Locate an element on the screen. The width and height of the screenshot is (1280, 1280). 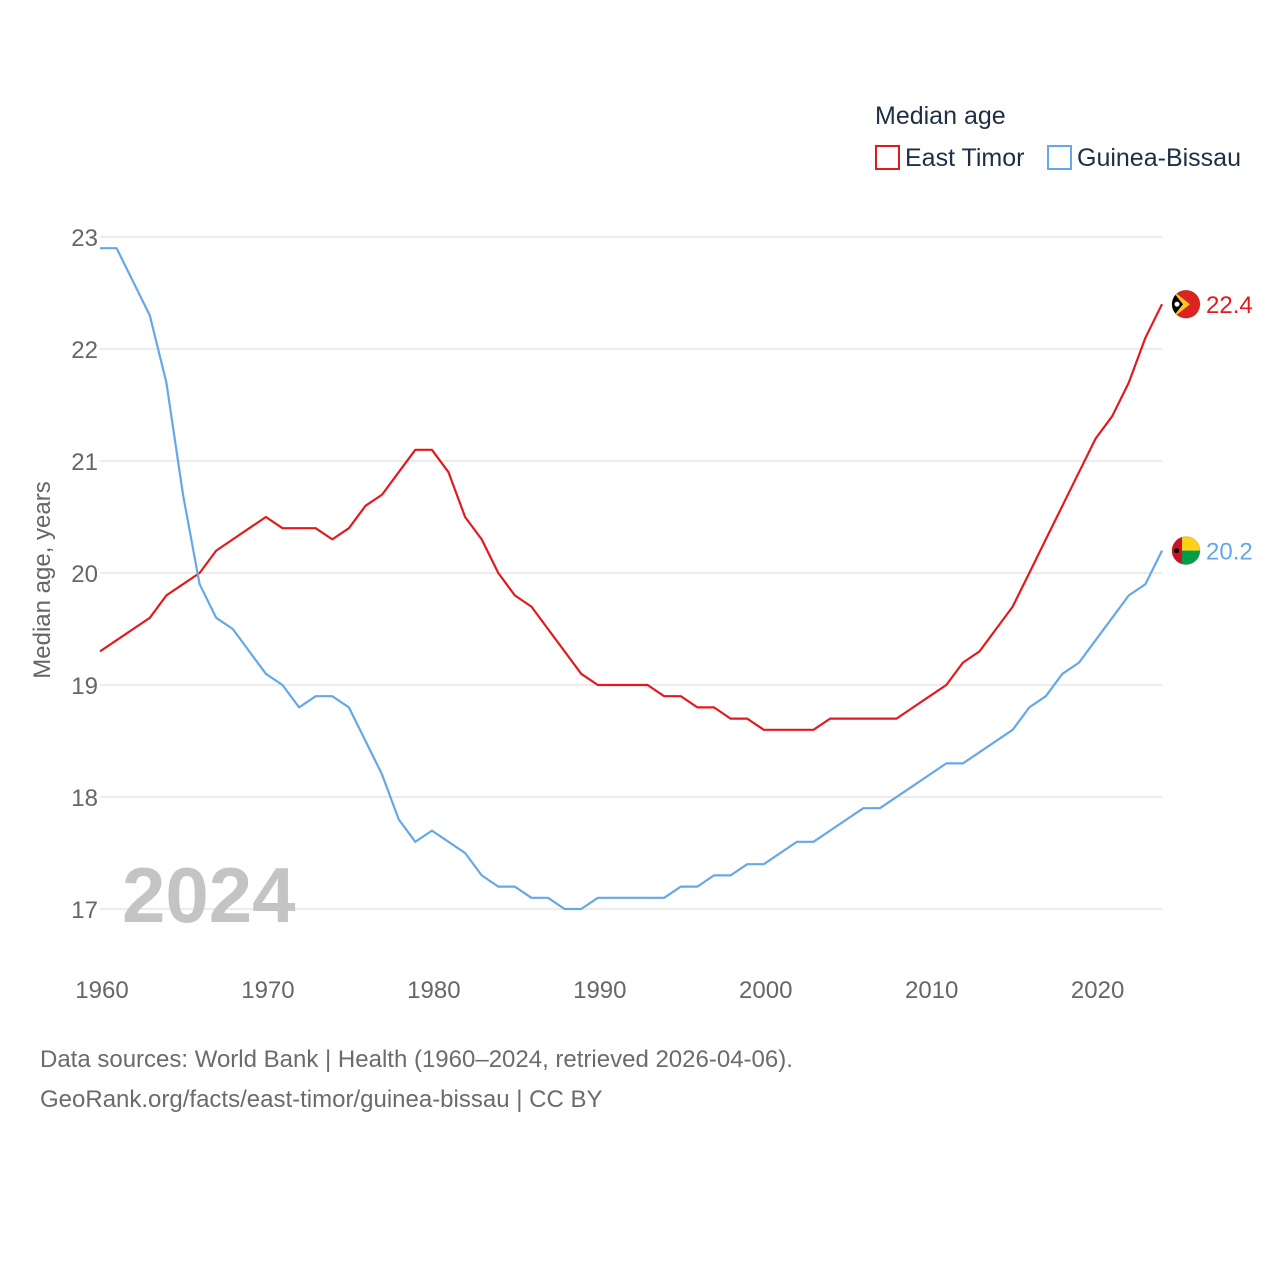
x-tick-label: 2010 is located at coordinates (931, 990).